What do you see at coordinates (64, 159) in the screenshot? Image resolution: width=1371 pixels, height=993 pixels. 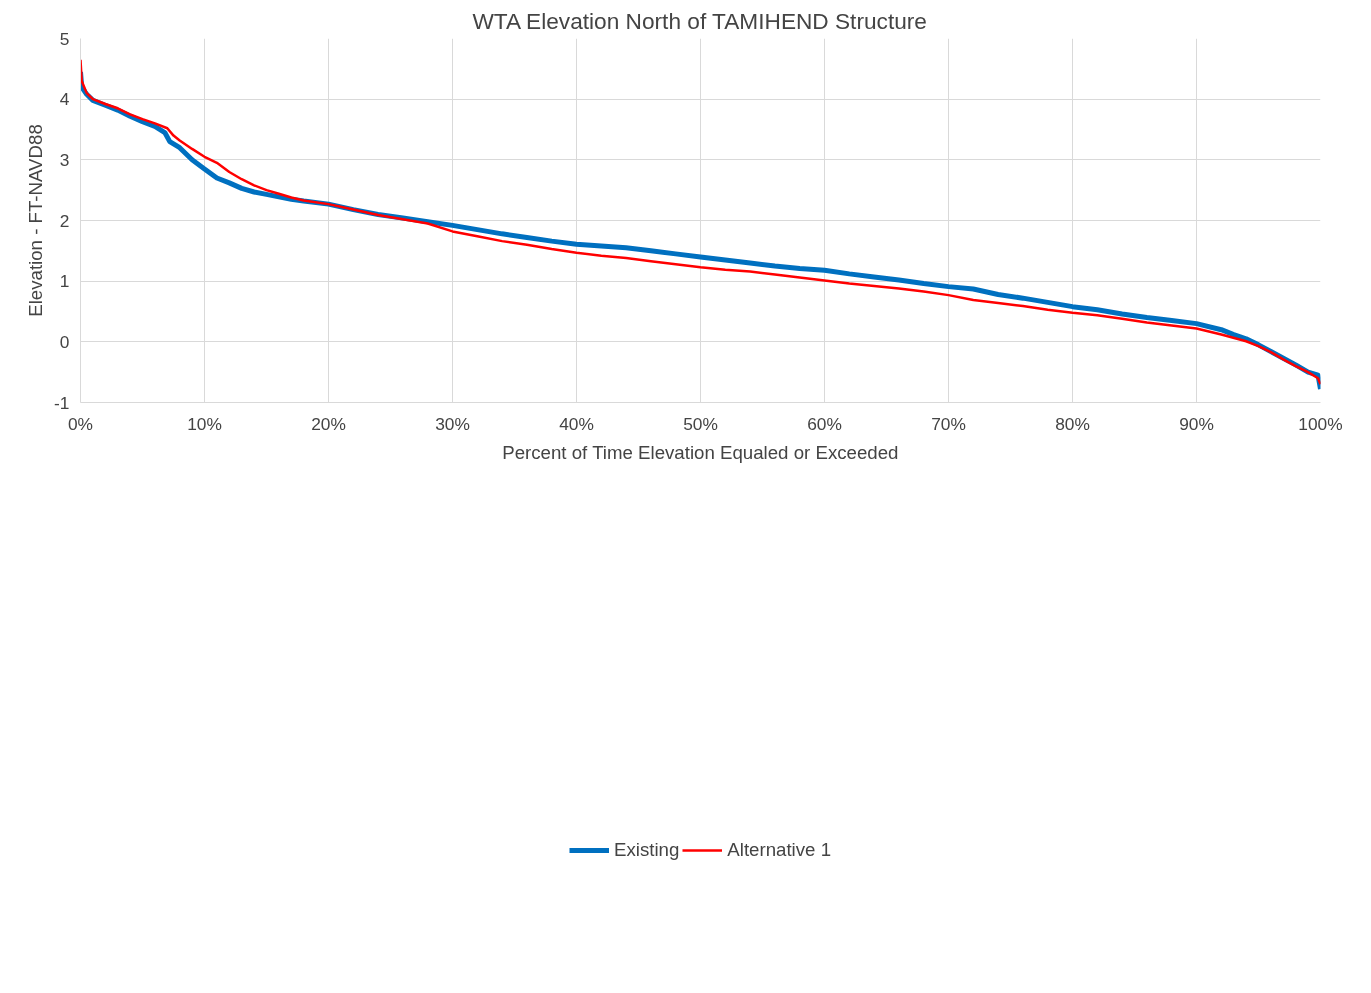 I see `y-tick-label: 3` at bounding box center [64, 159].